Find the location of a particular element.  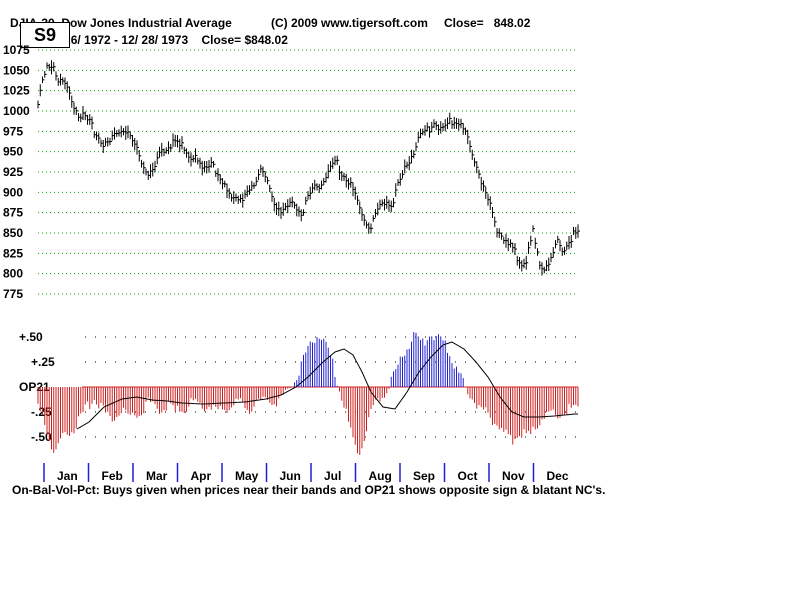

price-tick-label: 950 is located at coordinates (13, 152).